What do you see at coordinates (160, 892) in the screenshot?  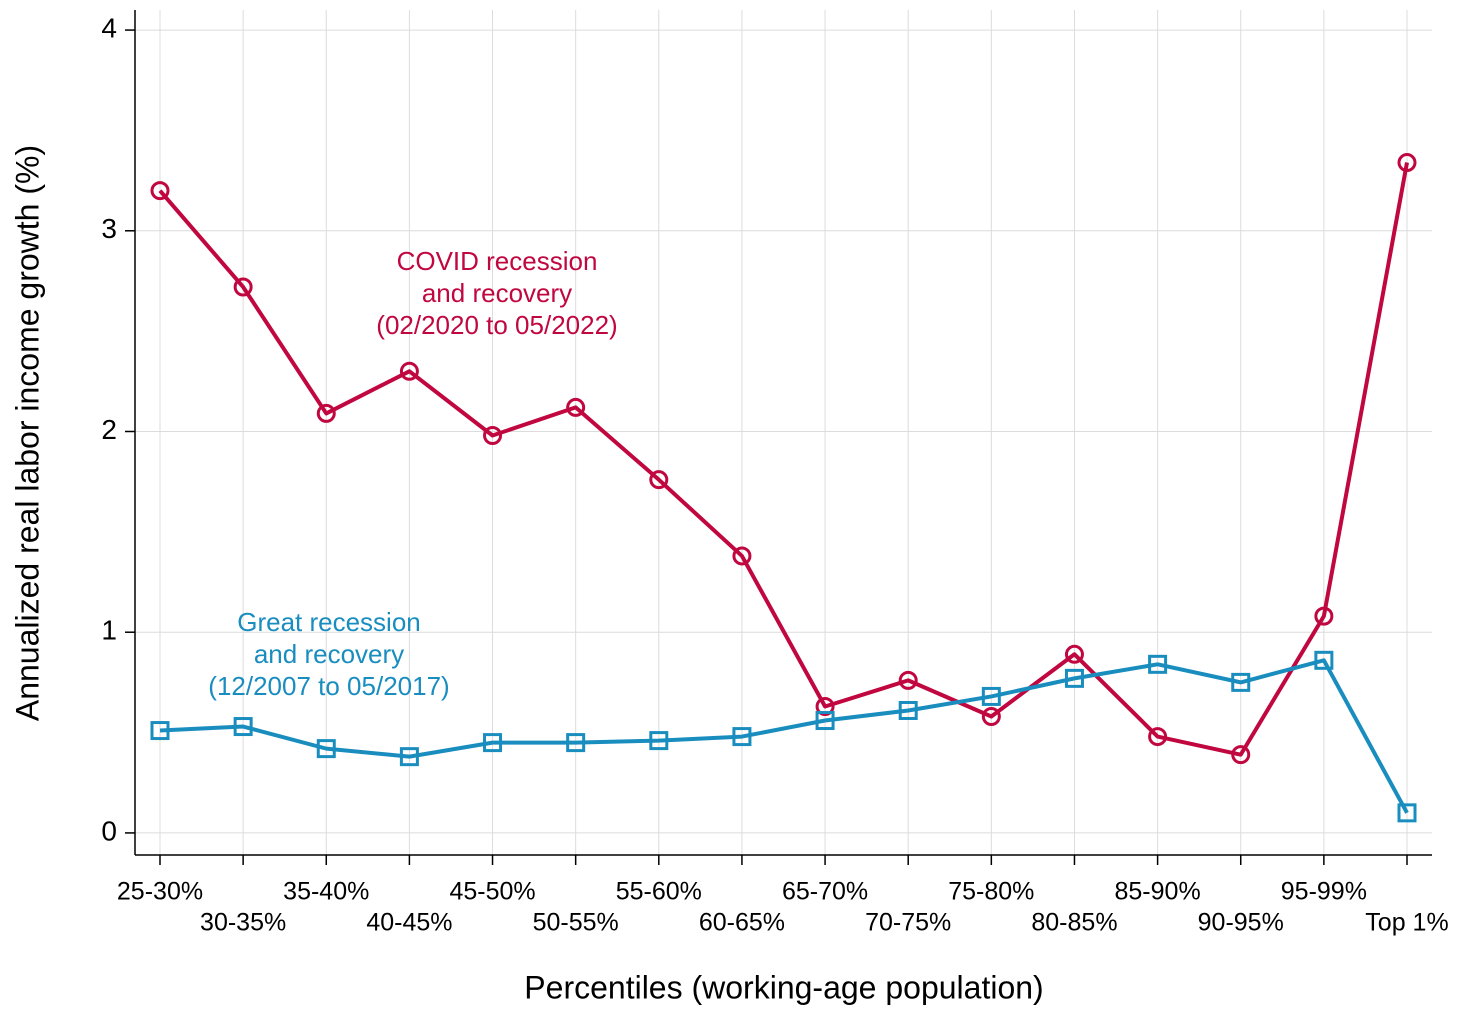 I see `x-tick-label: 25-30%` at bounding box center [160, 892].